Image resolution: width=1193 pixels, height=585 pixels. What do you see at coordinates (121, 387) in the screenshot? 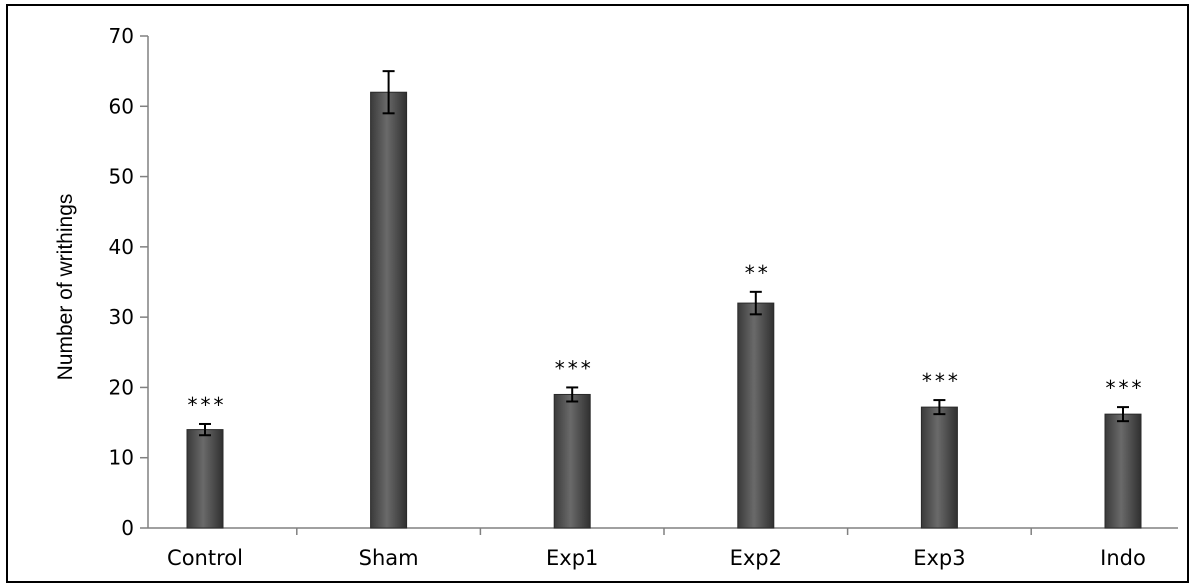
I see `y-tick-label: 20` at bounding box center [121, 387].